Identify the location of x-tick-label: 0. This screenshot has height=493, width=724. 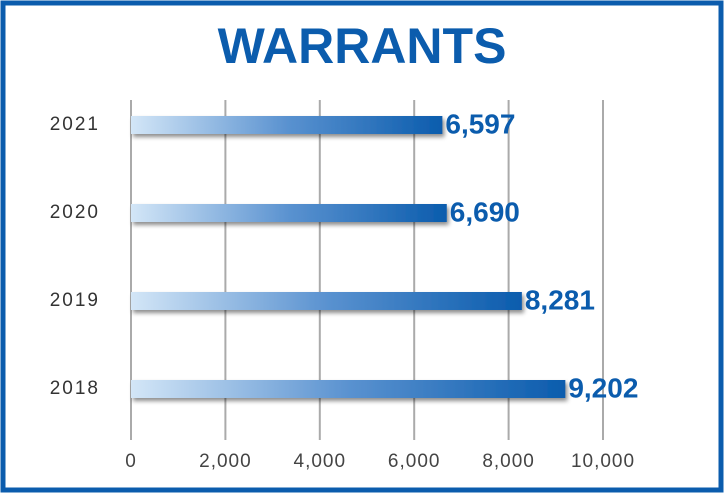
(131, 461).